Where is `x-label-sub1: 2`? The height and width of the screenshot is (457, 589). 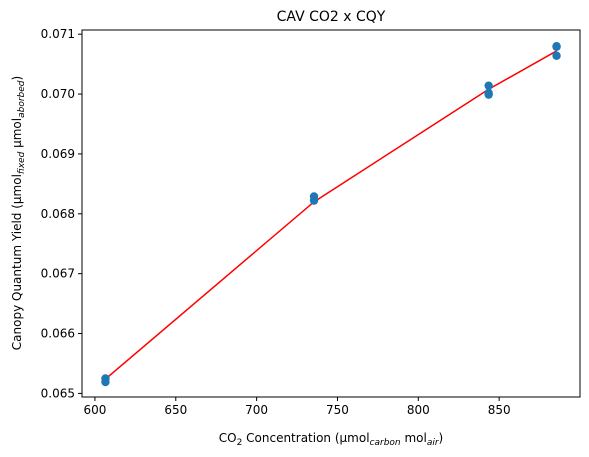
x-label-sub1: 2 is located at coordinates (240, 443).